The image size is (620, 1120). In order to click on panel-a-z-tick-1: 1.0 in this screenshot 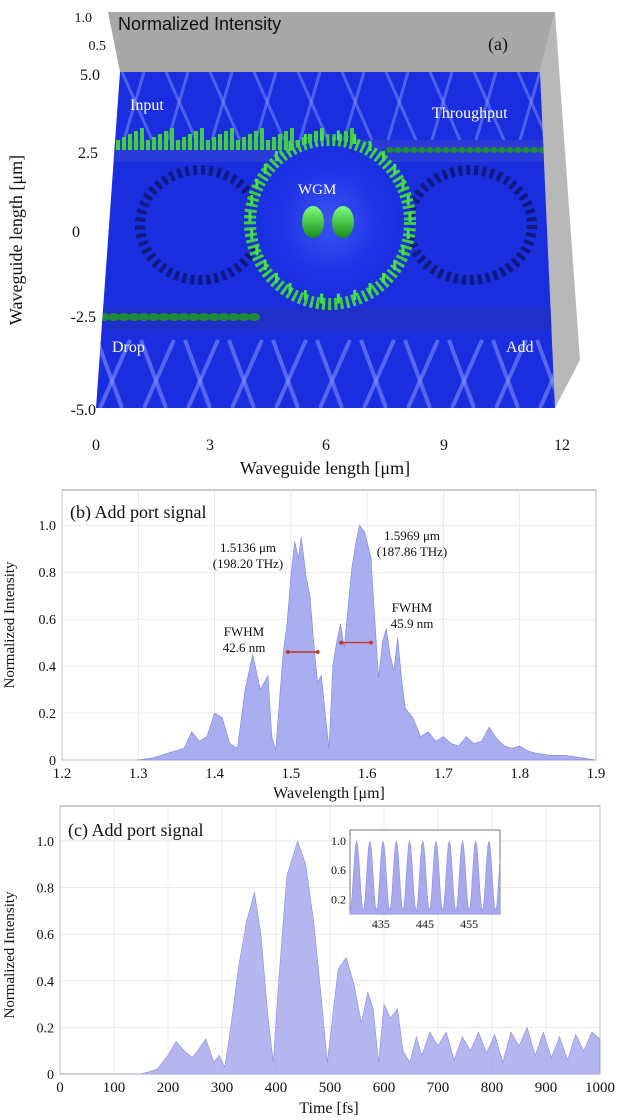, I will do `click(84, 18)`.